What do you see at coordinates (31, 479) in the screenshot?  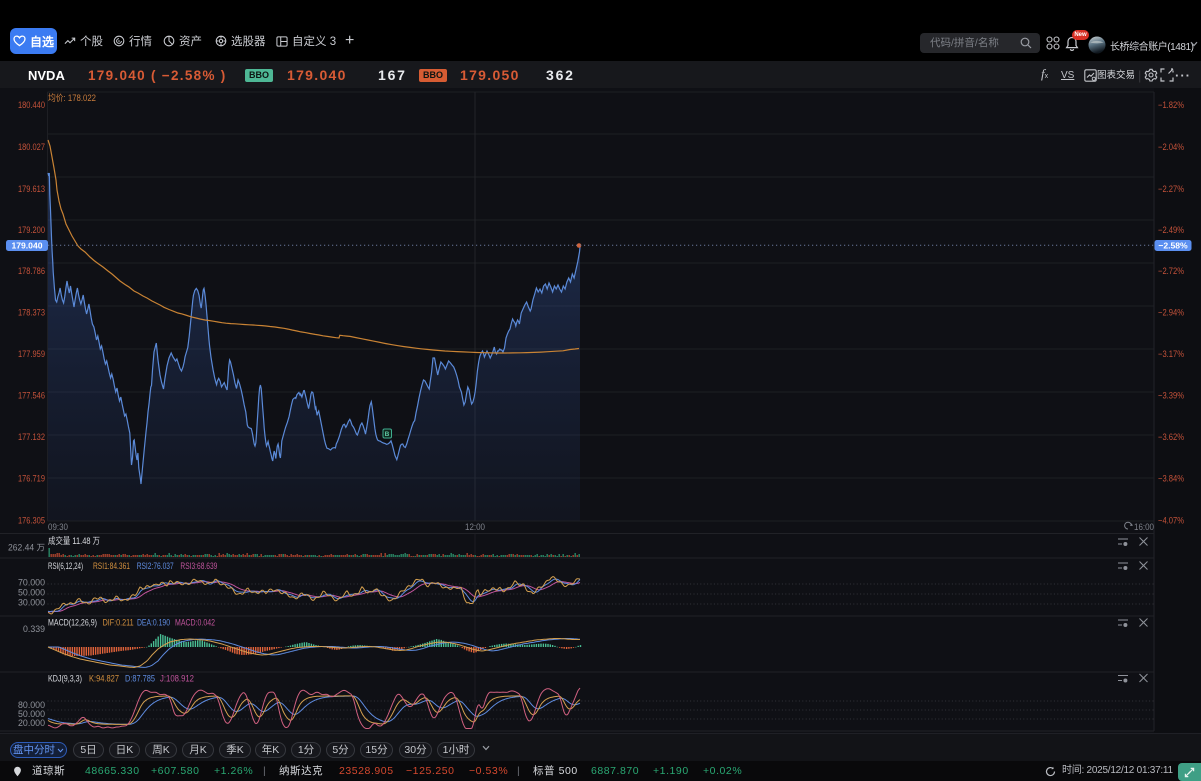 I see `svg-text: 176.719` at bounding box center [31, 479].